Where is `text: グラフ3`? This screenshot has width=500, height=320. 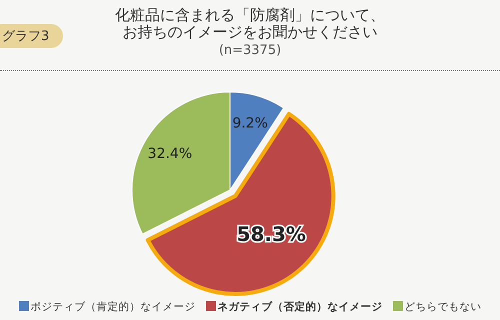
text: グラフ3 is located at coordinates (32, 36).